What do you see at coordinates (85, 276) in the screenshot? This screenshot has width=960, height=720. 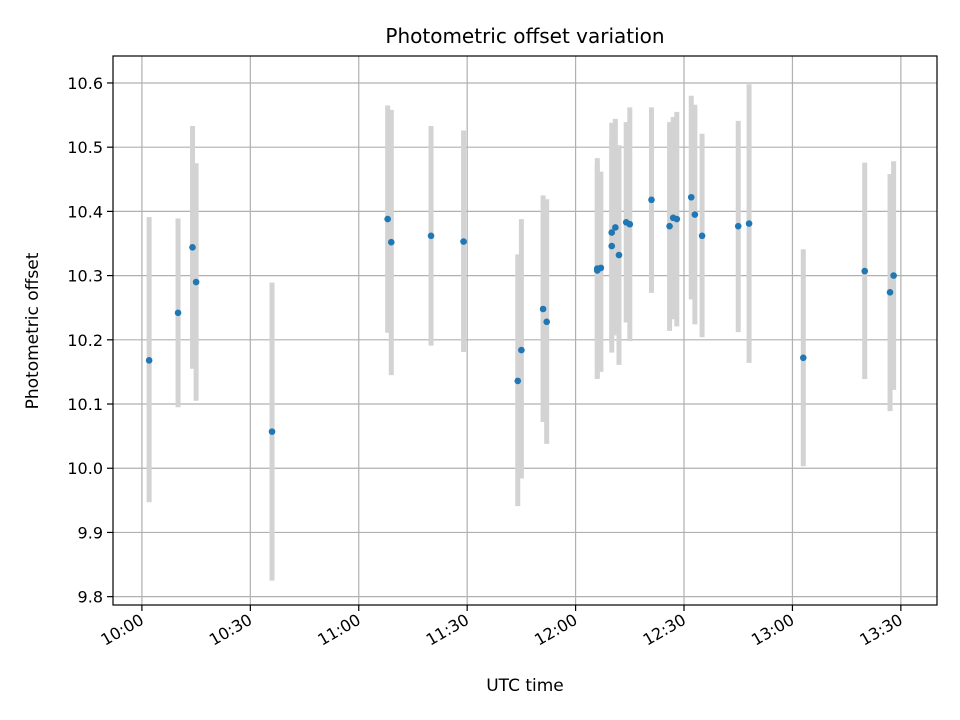 I see `y-tick-label: 10.3` at bounding box center [85, 276].